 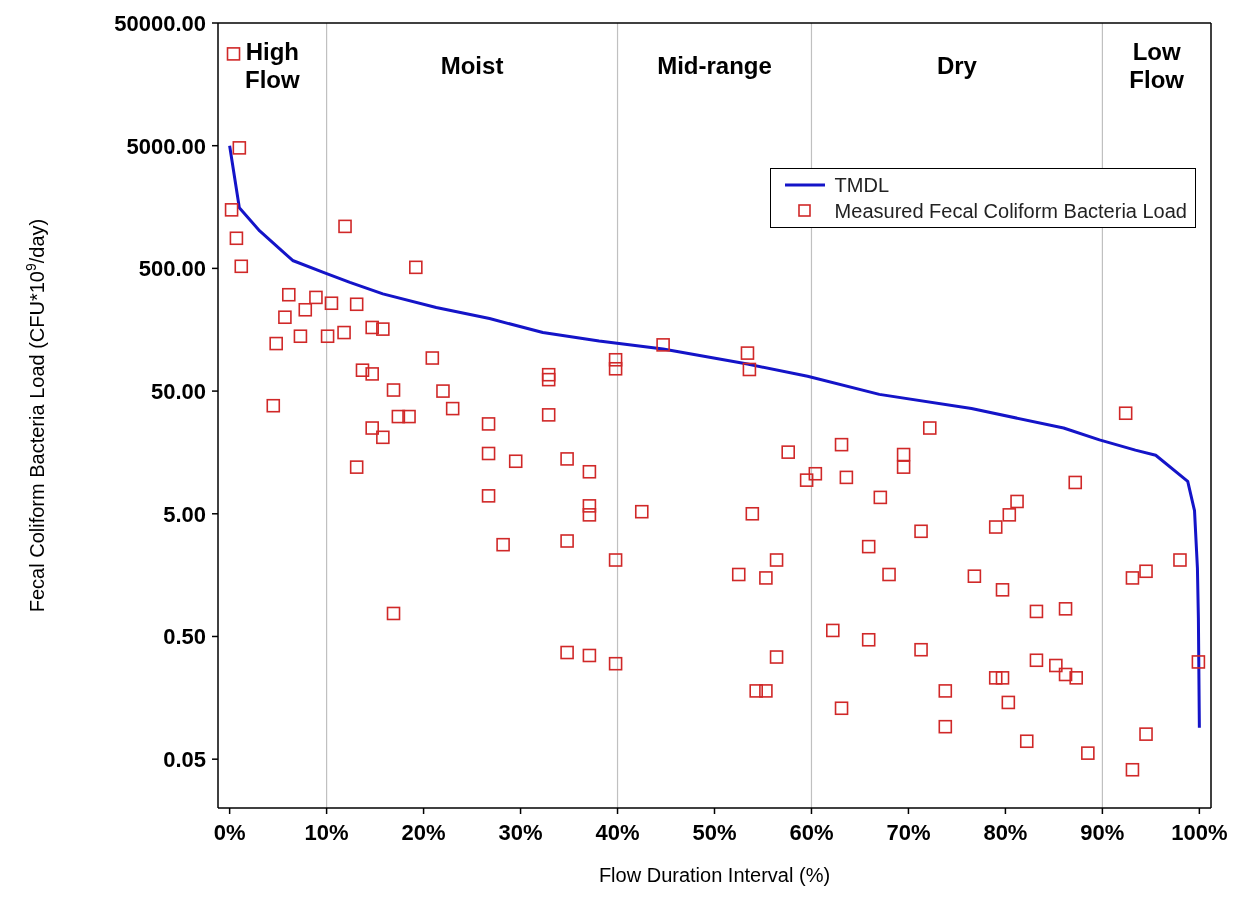 What do you see at coordinates (1157, 65) in the screenshot?
I see `annotation: Low Flow` at bounding box center [1157, 65].